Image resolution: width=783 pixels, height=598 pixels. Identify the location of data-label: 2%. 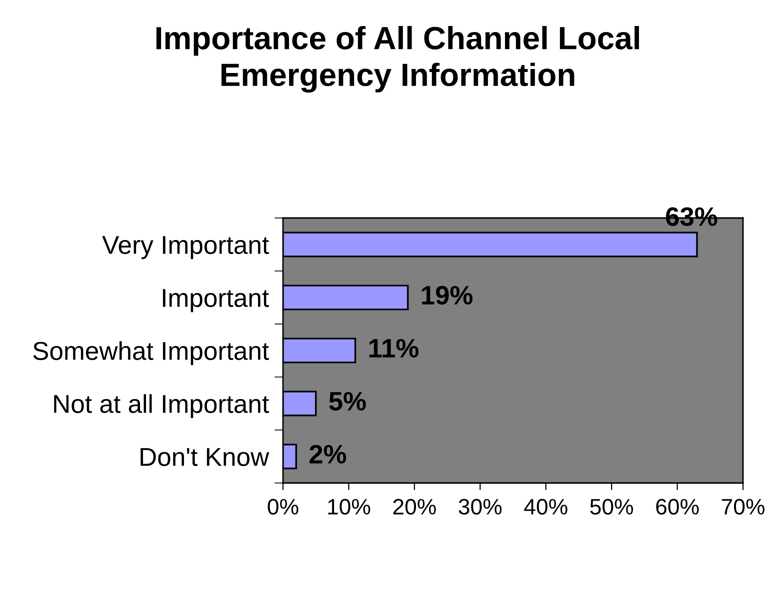
(328, 454).